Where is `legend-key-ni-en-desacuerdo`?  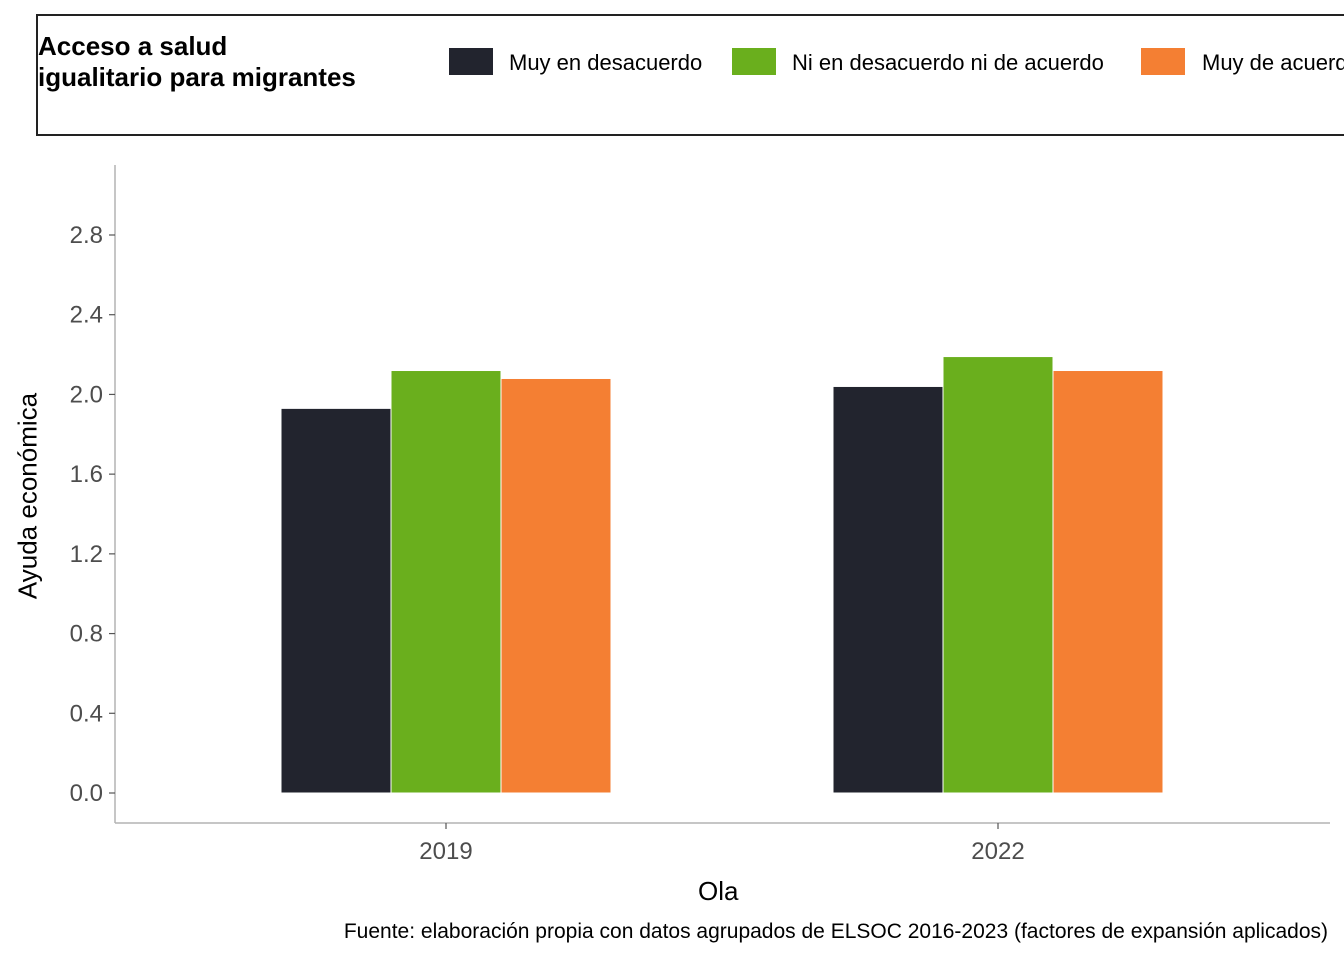
legend-key-ni-en-desacuerdo is located at coordinates (754, 61).